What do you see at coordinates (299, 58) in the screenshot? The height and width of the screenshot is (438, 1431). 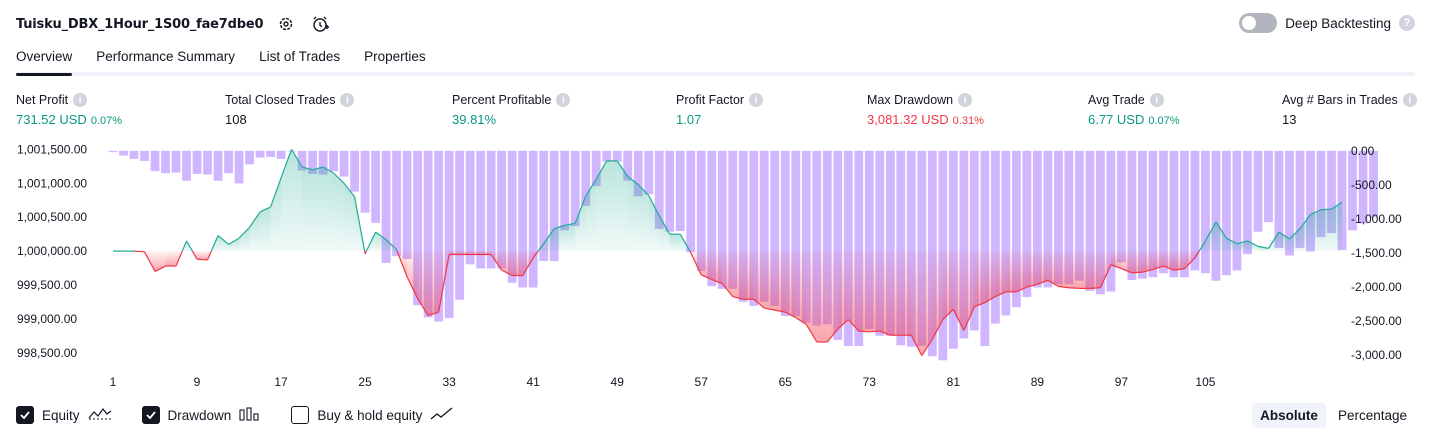 I see `tab-list-of-trades: List of Trades` at bounding box center [299, 58].